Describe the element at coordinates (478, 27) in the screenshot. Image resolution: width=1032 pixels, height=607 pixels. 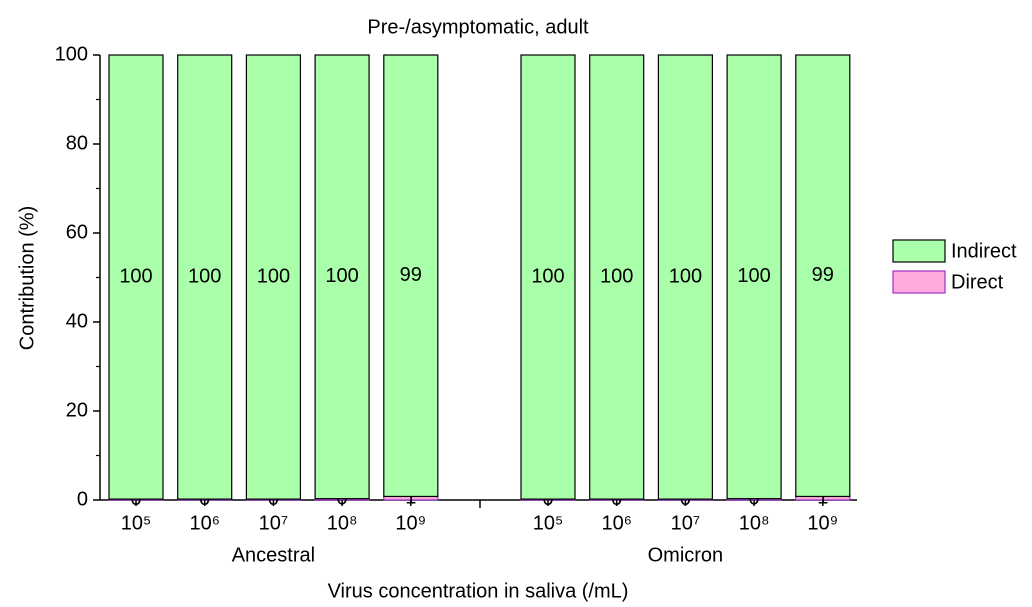
I see `chart-title: Pre-/asymptomatic, adult` at that location.